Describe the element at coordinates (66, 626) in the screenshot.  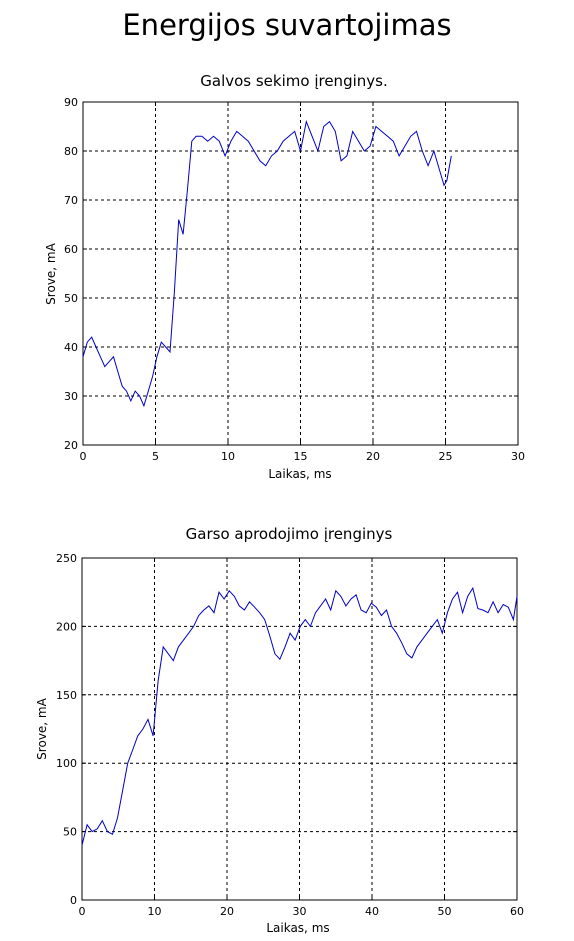
I see `chart-2-ytick-label: 200` at that location.